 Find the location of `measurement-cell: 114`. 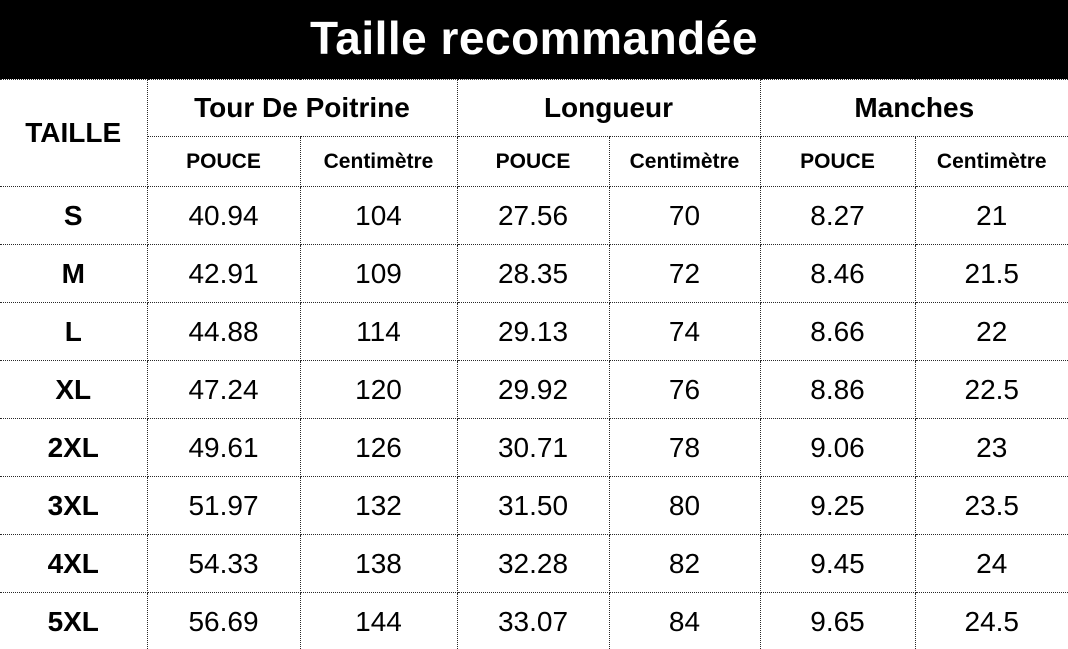

measurement-cell: 114 is located at coordinates (378, 331).